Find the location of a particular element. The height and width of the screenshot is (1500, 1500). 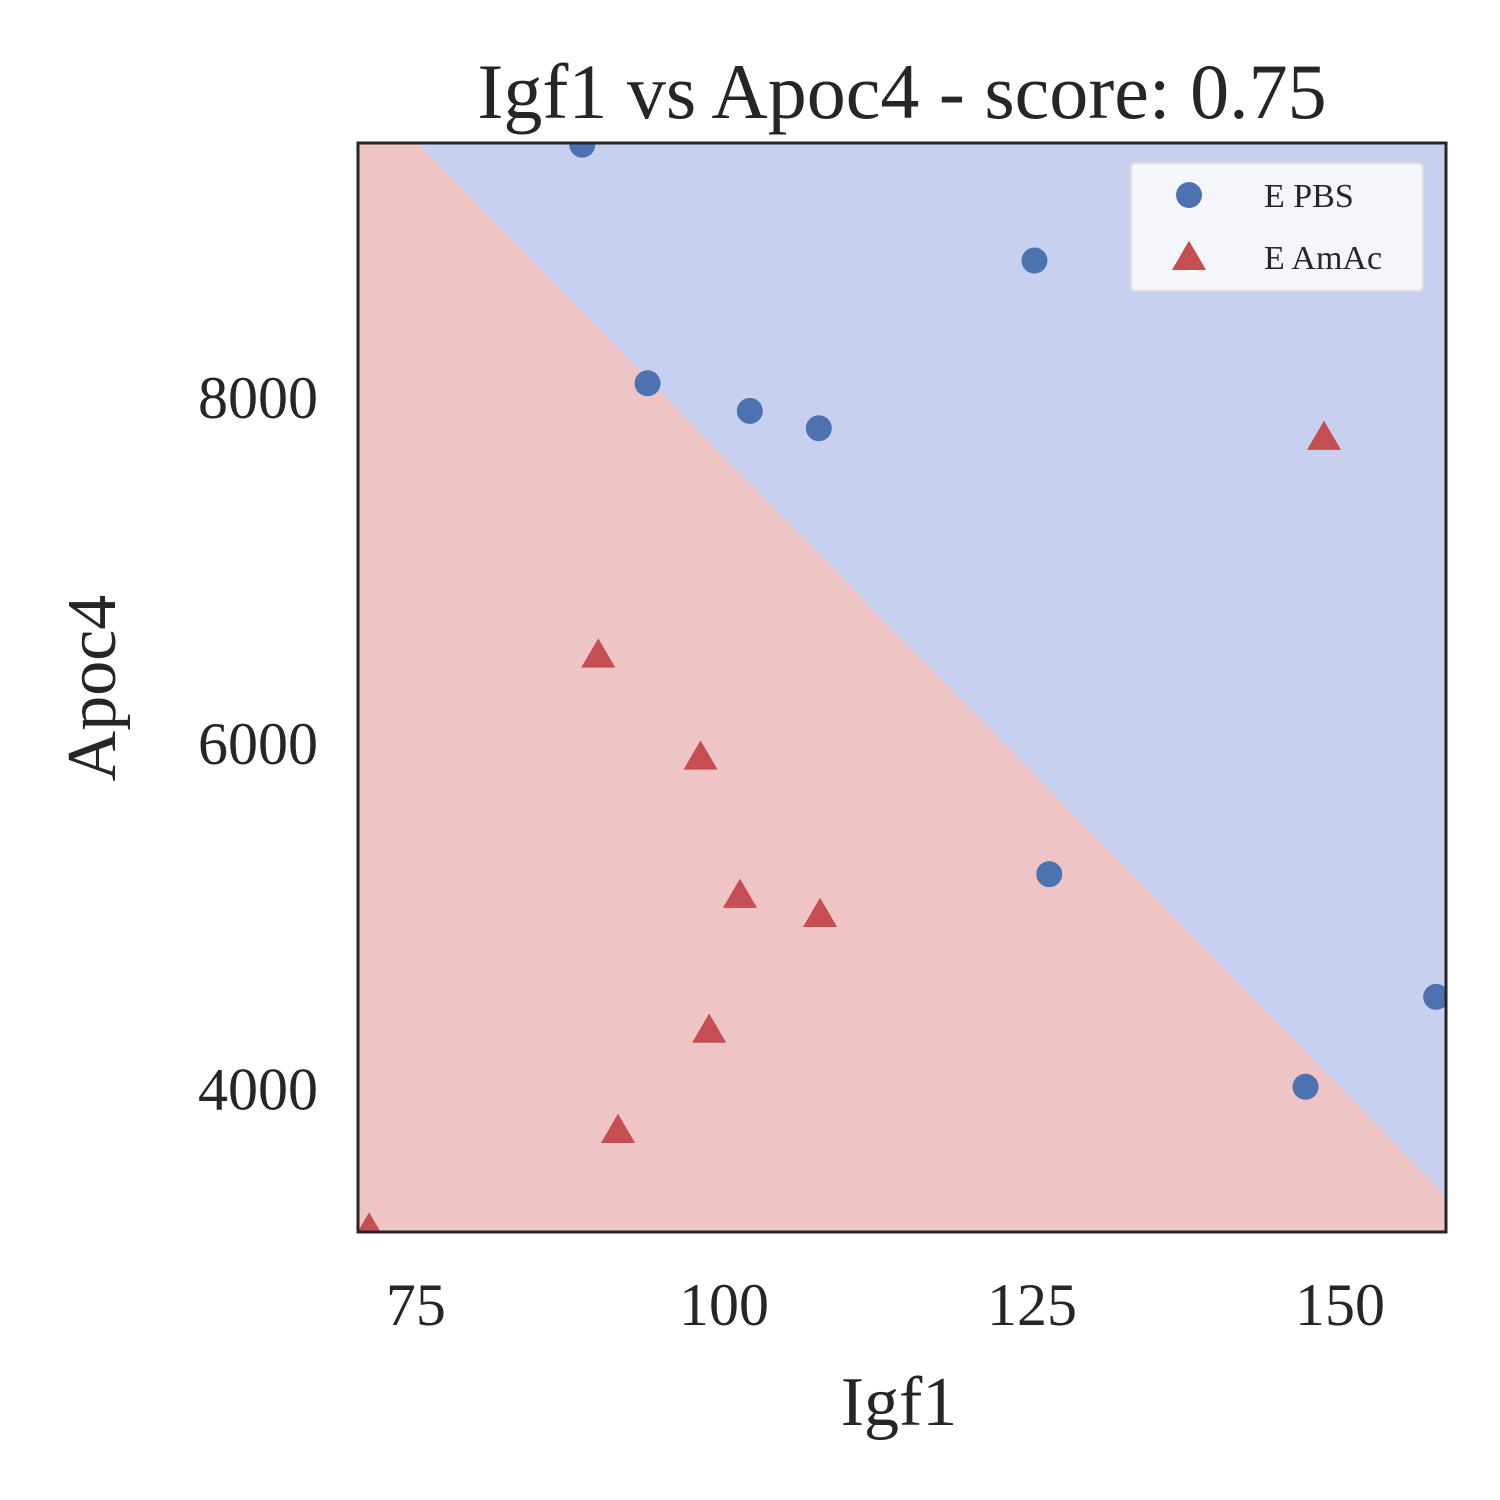

x-tick-label: 150 is located at coordinates (1340, 1305).